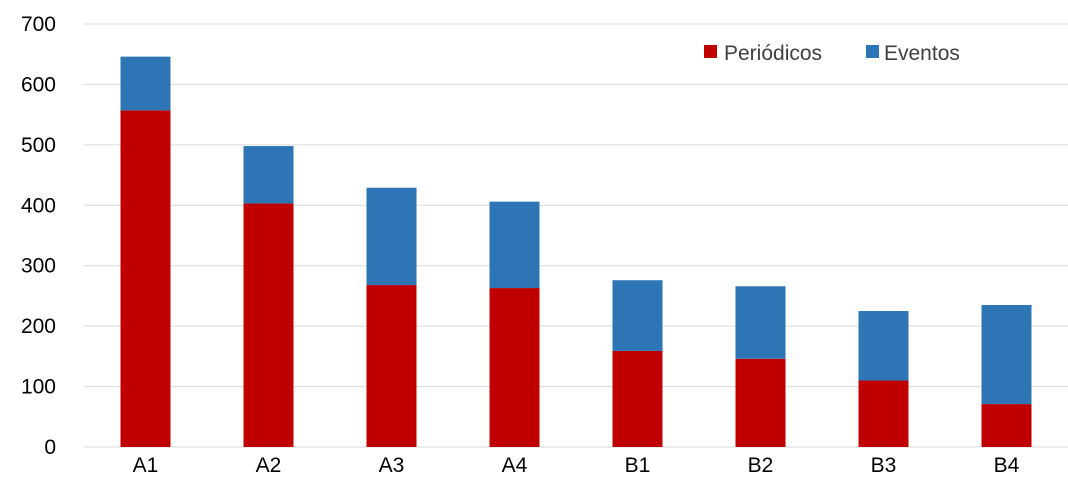  What do you see at coordinates (773, 53) in the screenshot?
I see `legend-label-periodicos: Periódicos` at bounding box center [773, 53].